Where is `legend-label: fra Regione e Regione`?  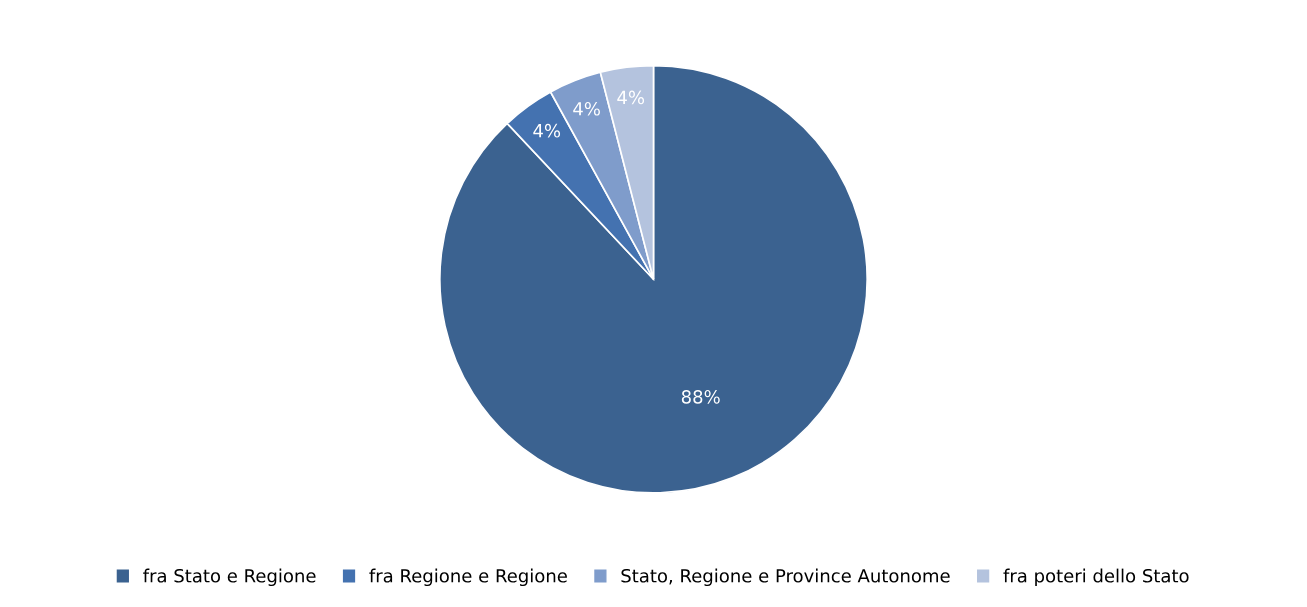 legend-label: fra Regione e Regione is located at coordinates (468, 577).